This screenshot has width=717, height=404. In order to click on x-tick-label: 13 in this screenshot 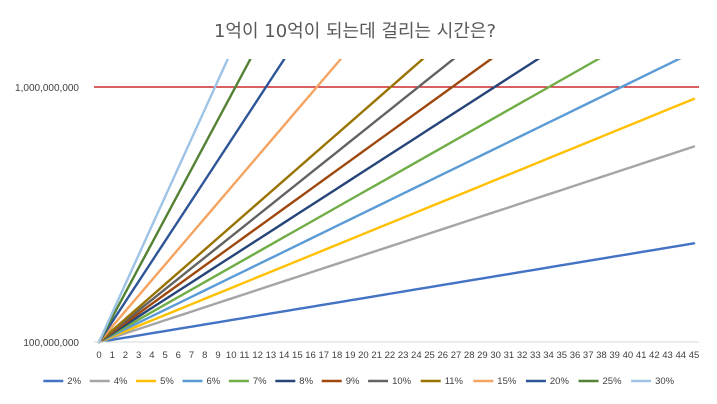, I will do `click(271, 355)`.